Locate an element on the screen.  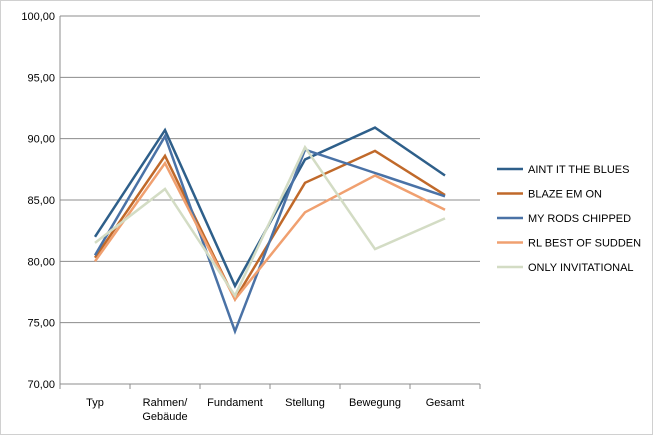
x-tick-label: Stellung is located at coordinates (305, 403).